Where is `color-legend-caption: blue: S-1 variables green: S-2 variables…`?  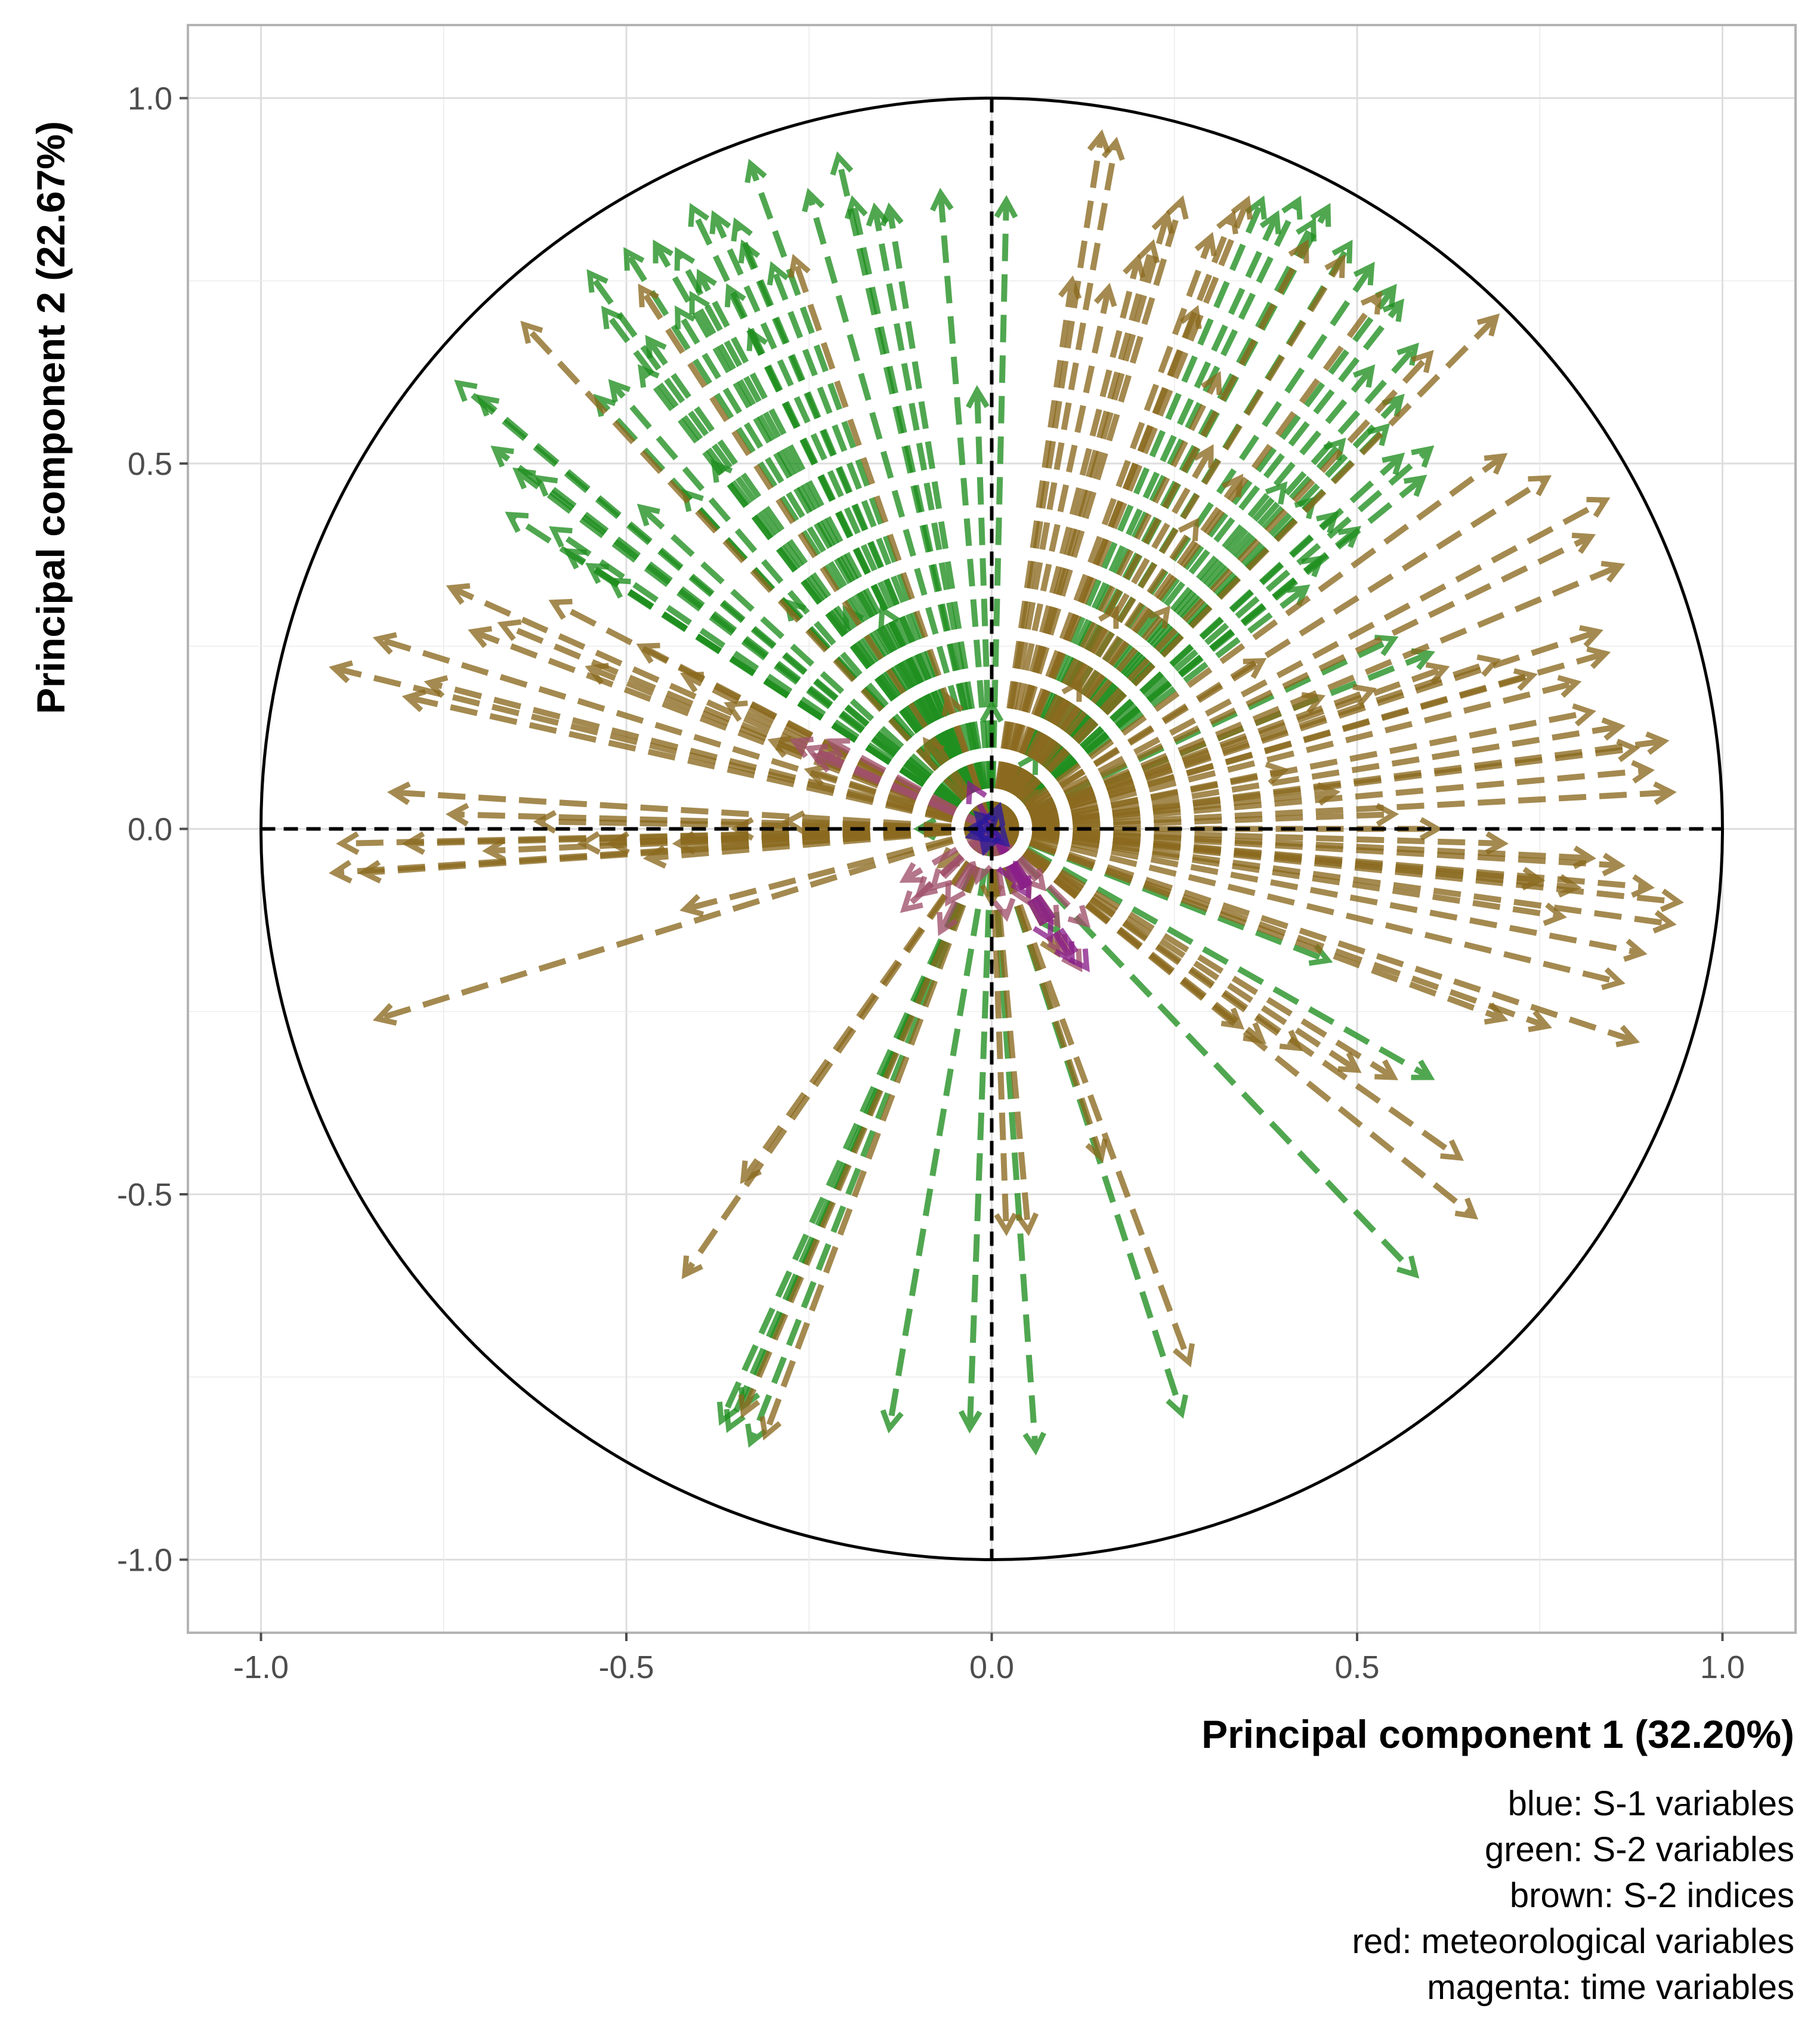
color-legend-caption: blue: S-1 variables green: S-2 variables… is located at coordinates (1573, 1895).